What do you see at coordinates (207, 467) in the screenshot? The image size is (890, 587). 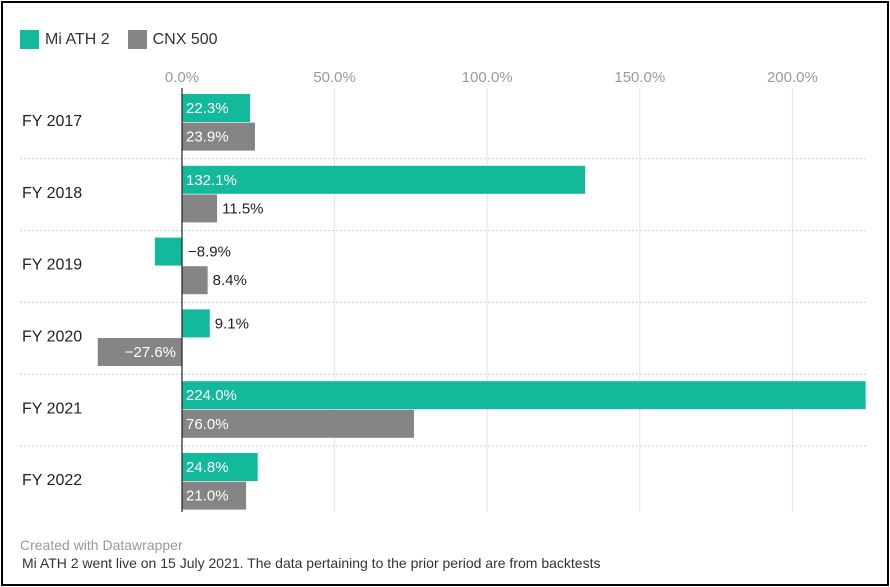 I see `data-label: 24.8%` at bounding box center [207, 467].